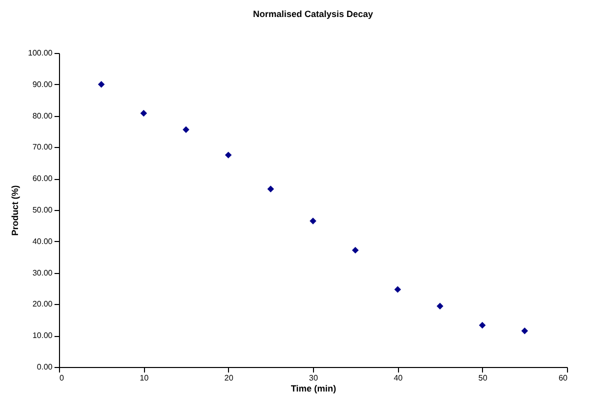 The width and height of the screenshot is (603, 402). I want to click on y-tick-label: 30.00, so click(43, 273).